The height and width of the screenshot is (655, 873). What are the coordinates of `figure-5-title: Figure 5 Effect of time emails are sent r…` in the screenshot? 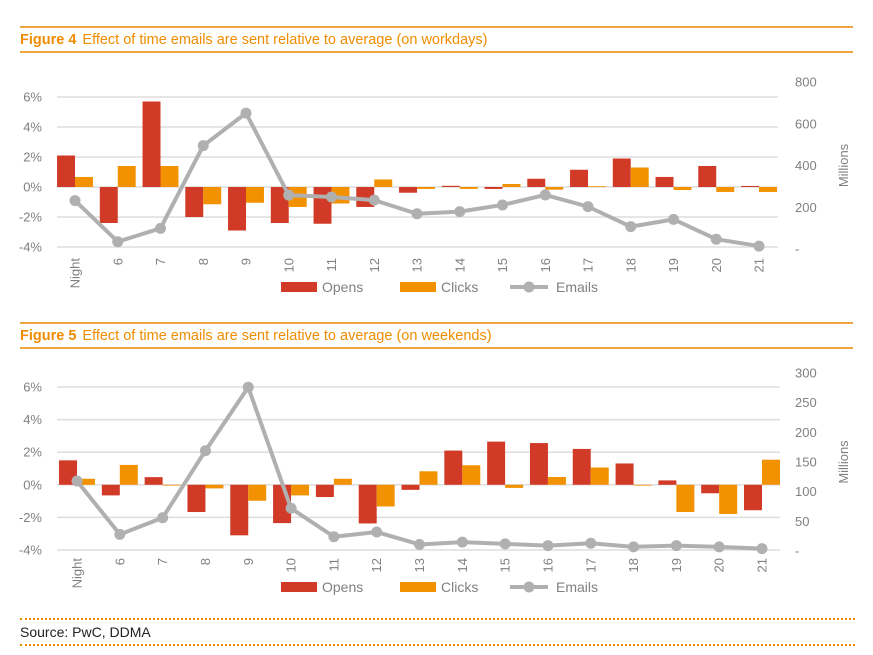 It's located at (256, 336).